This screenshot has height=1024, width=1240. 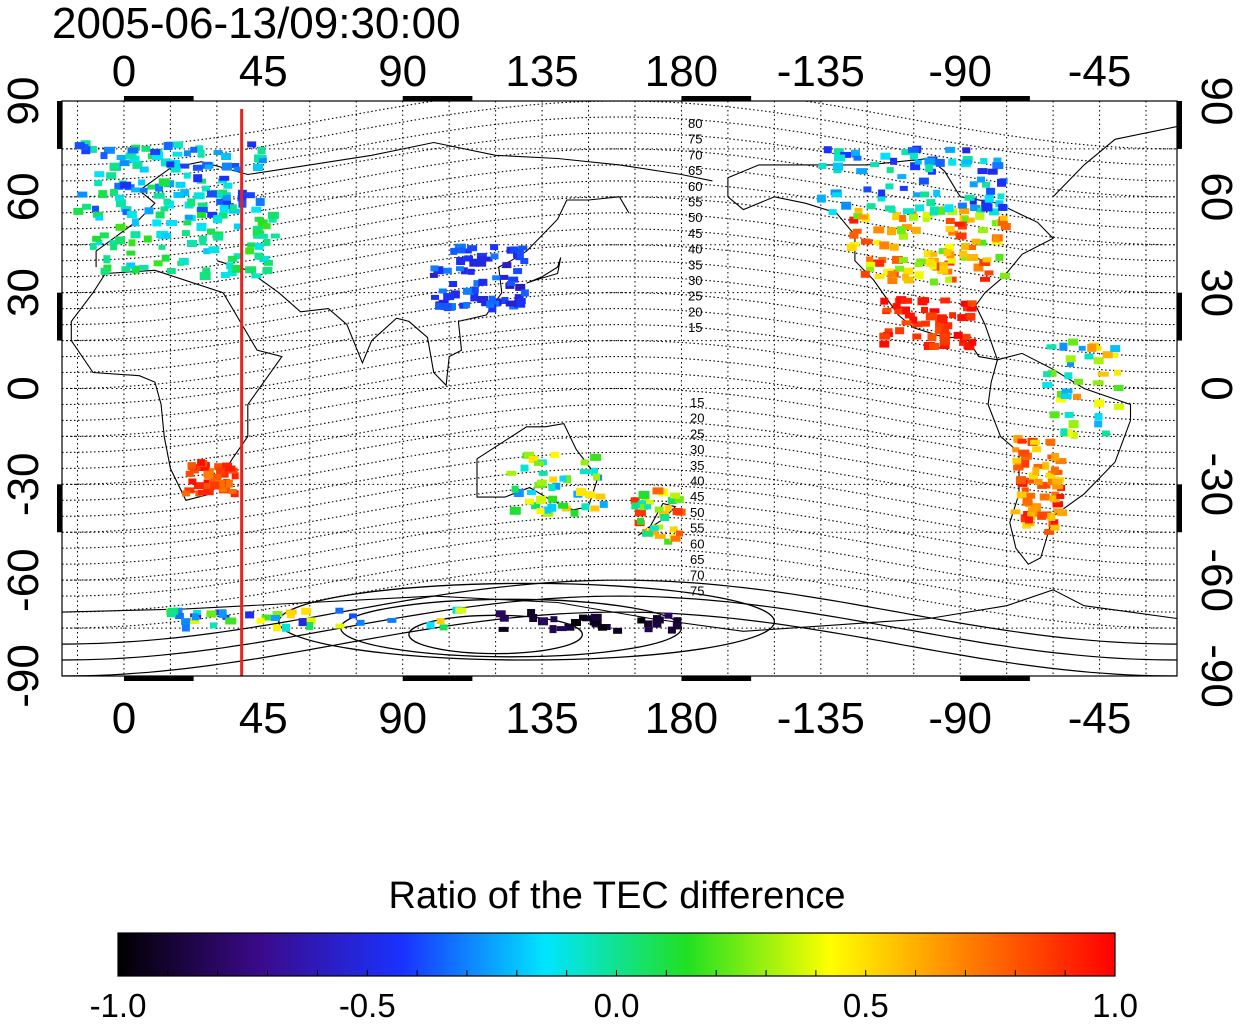 I want to click on contour-label: 20, so click(x=695, y=311).